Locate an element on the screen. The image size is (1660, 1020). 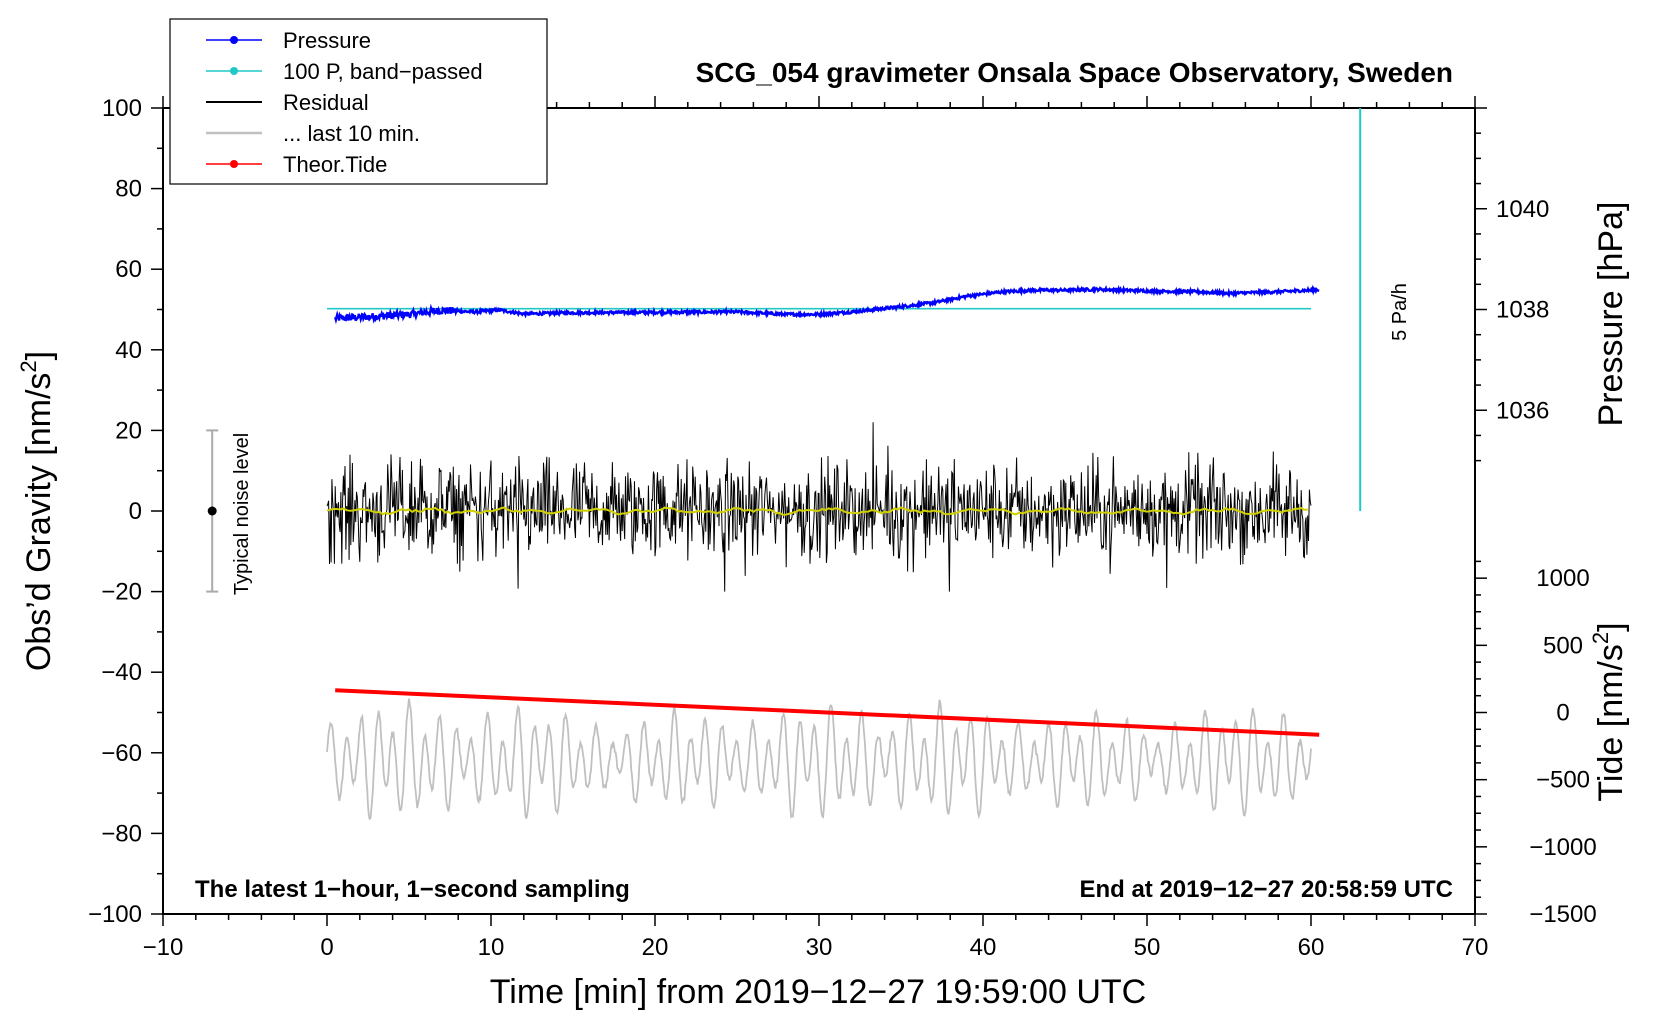
legend-marker-pressure is located at coordinates (234, 40).